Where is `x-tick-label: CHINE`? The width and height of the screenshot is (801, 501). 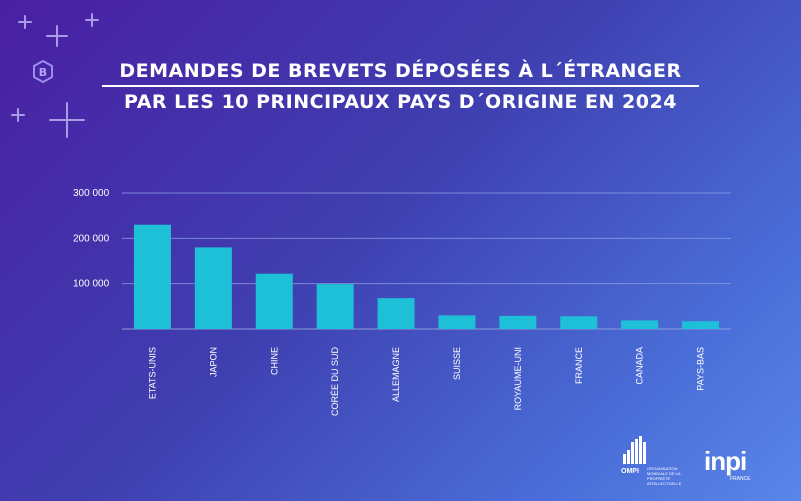 x-tick-label: CHINE is located at coordinates (274, 361).